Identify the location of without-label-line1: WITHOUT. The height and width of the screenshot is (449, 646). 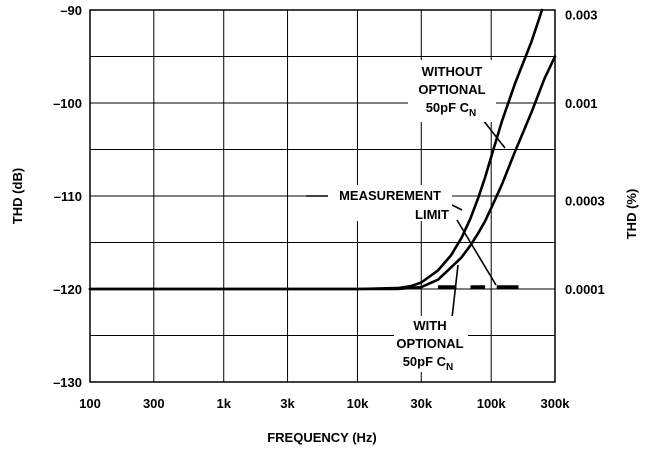
(452, 71).